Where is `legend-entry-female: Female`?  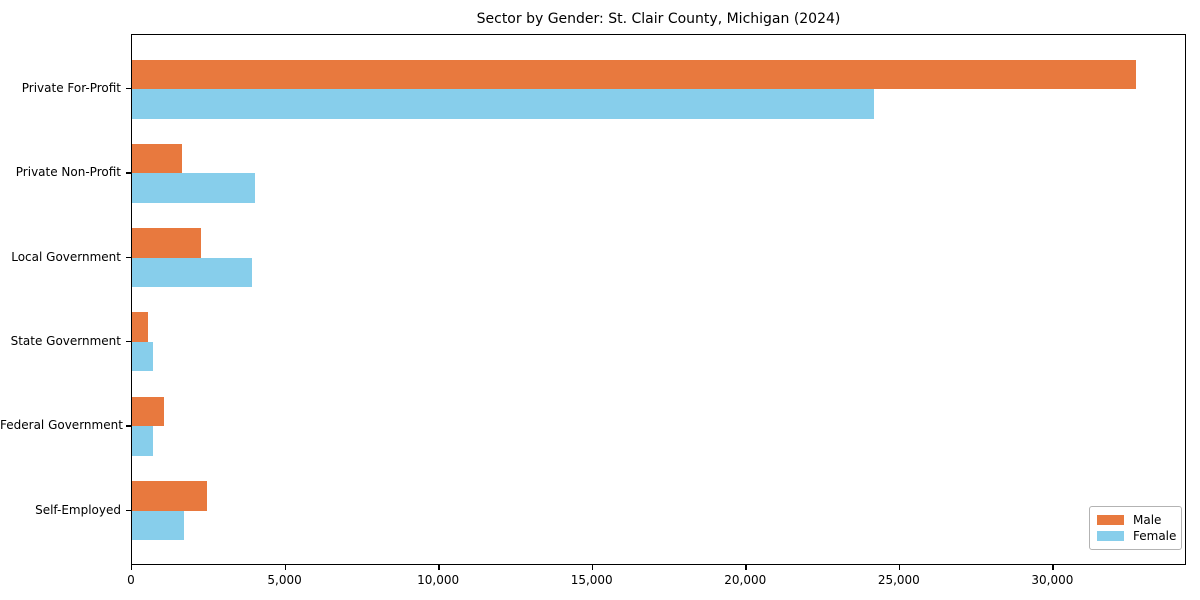 legend-entry-female: Female is located at coordinates (1137, 536).